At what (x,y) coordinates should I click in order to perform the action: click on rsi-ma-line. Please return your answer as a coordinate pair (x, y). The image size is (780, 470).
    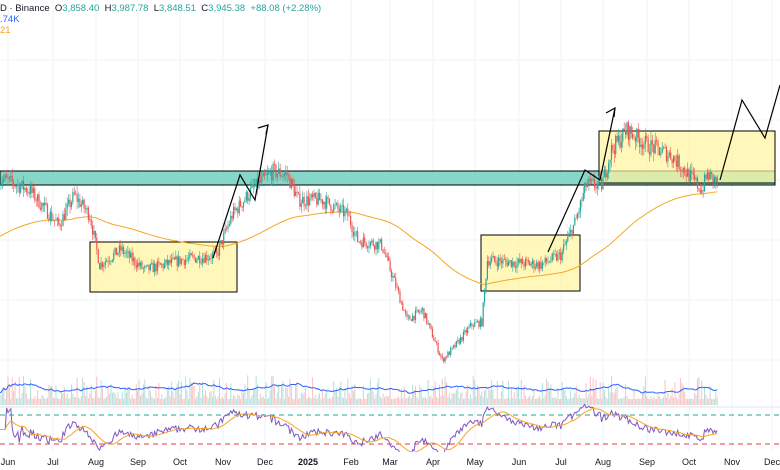
    Looking at the image, I should click on (359, 429).